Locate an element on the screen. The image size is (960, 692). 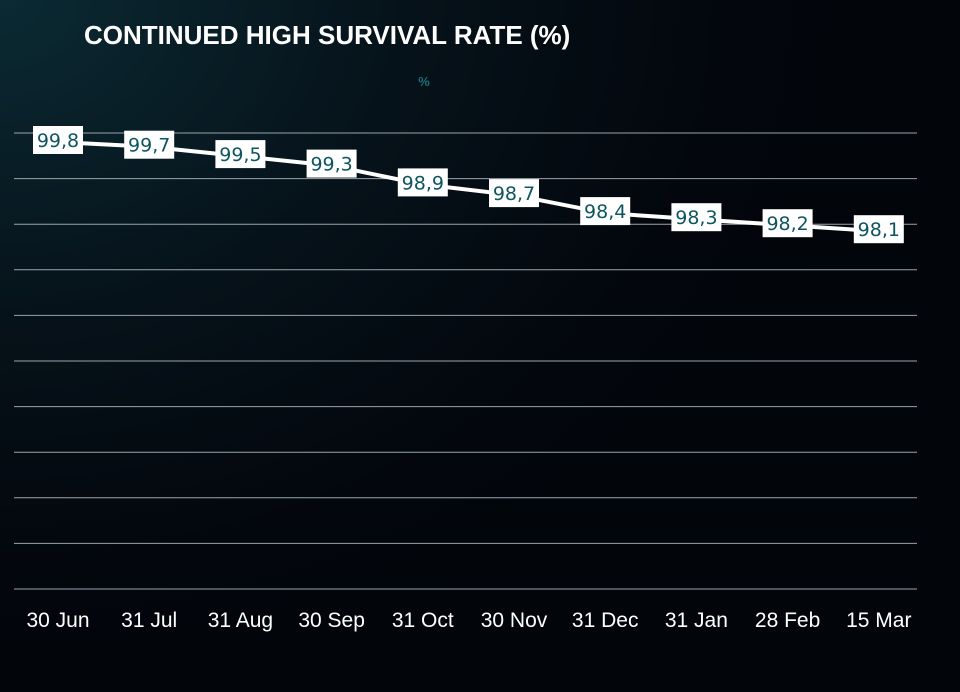
data-label-text: 99,7 is located at coordinates (149, 146).